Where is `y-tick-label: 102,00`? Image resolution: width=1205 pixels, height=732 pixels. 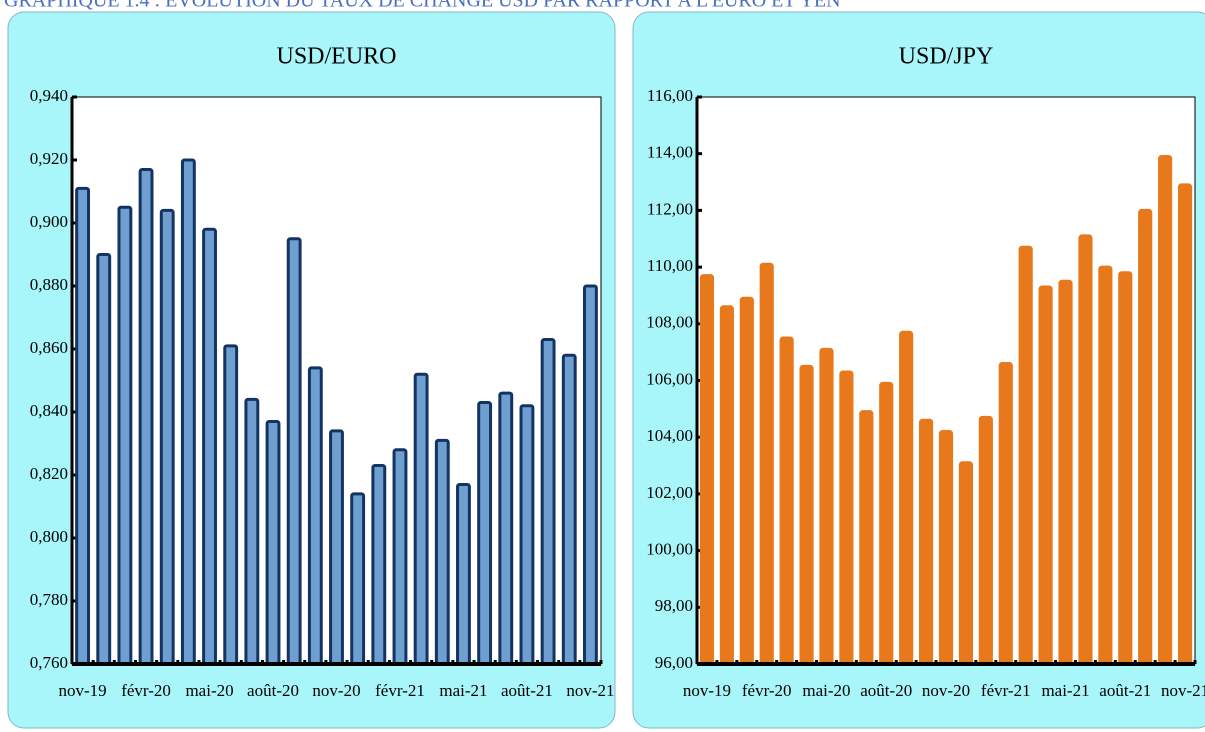 y-tick-label: 102,00 is located at coordinates (669, 492).